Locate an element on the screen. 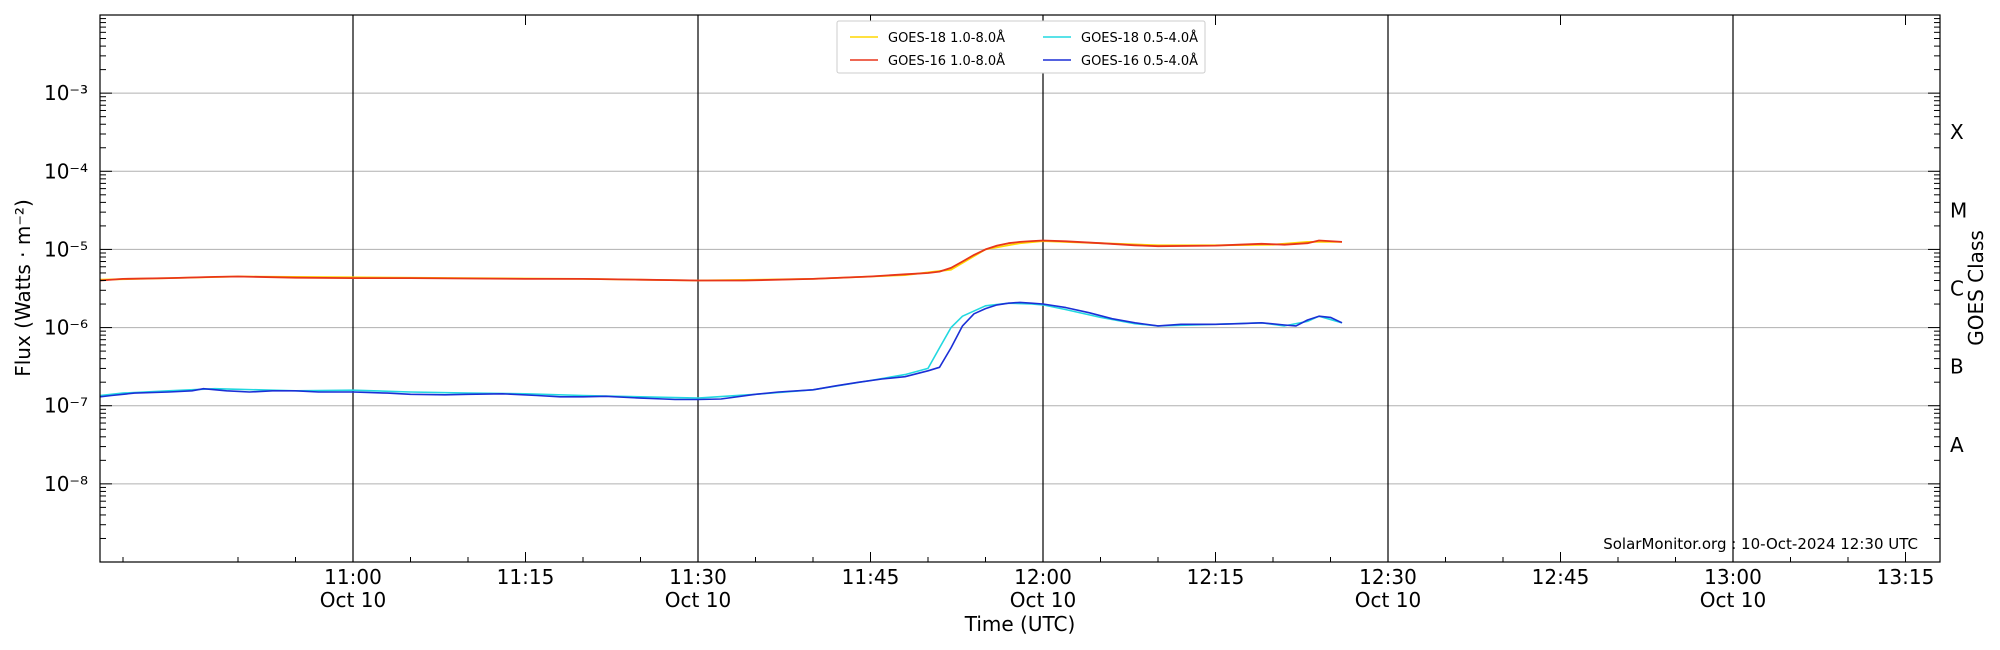 The image size is (2000, 650). legend-box is located at coordinates (1021, 47).